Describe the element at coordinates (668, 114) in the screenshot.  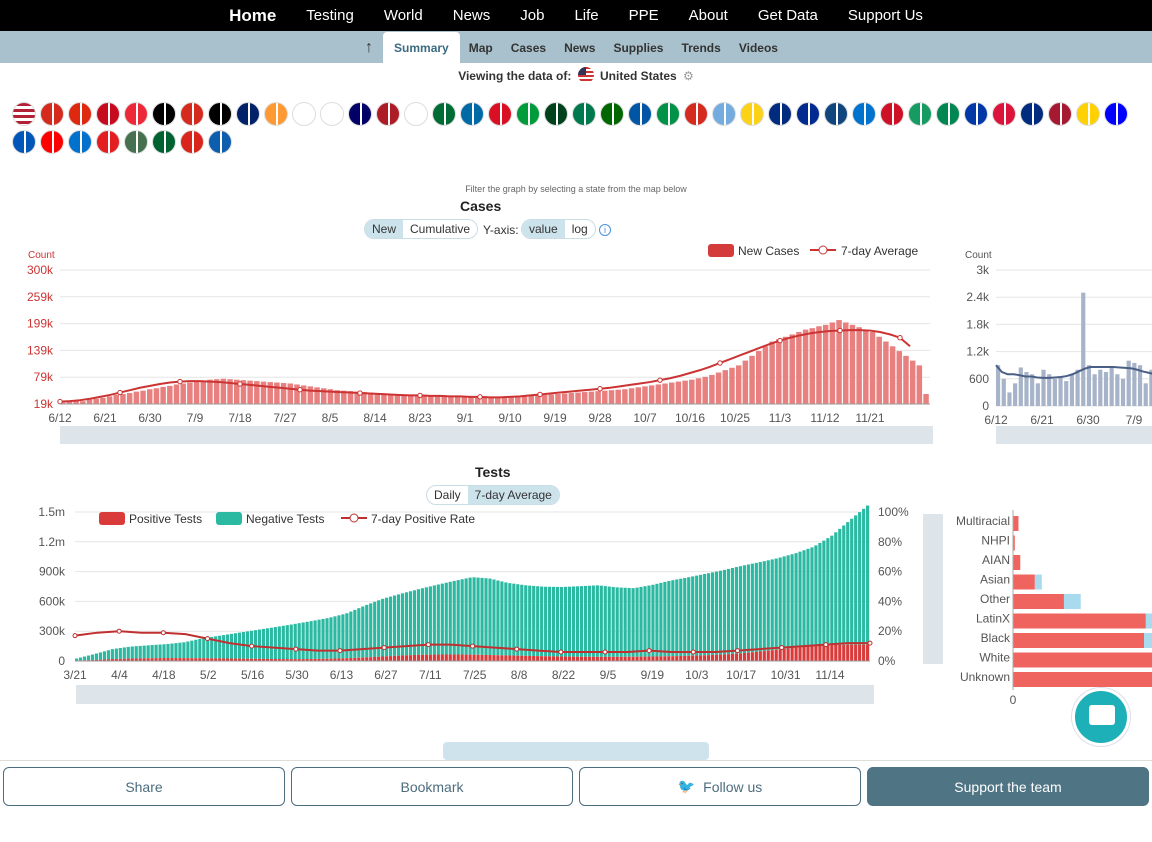
I see `it-flag-icon` at that location.